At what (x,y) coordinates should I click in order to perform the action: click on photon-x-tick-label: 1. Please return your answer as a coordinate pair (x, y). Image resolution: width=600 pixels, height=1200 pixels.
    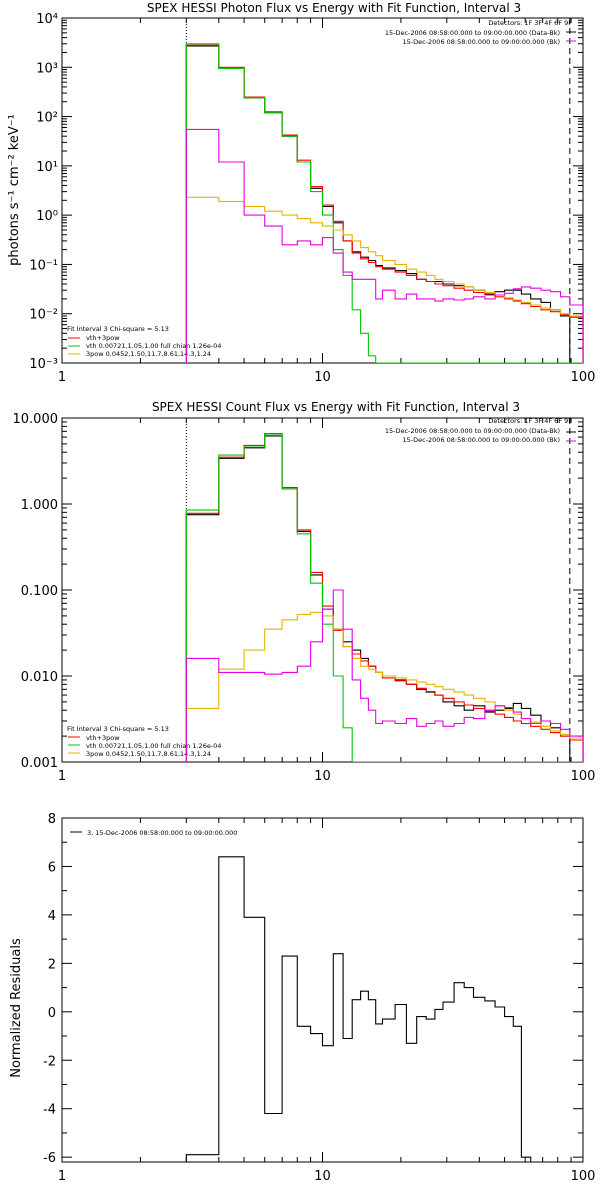
    Looking at the image, I should click on (62, 377).